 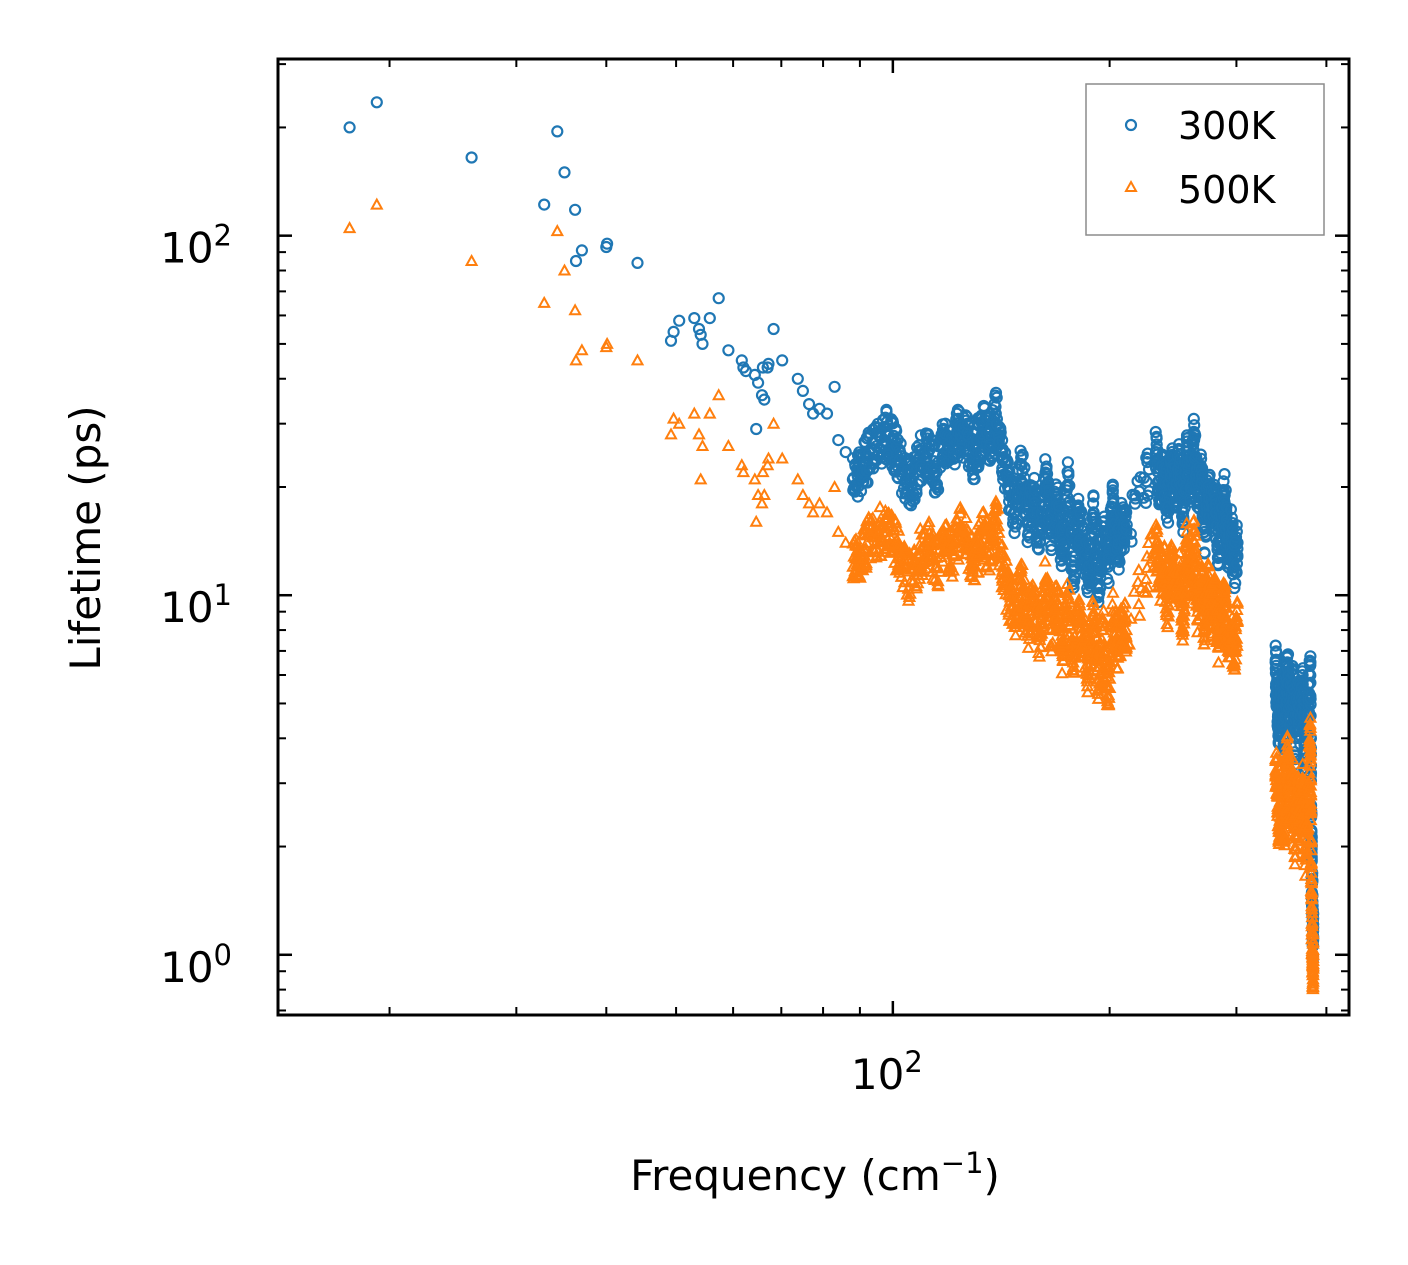 I want to click on x-axis-label-exponent: −1, so click(x=962, y=1163).